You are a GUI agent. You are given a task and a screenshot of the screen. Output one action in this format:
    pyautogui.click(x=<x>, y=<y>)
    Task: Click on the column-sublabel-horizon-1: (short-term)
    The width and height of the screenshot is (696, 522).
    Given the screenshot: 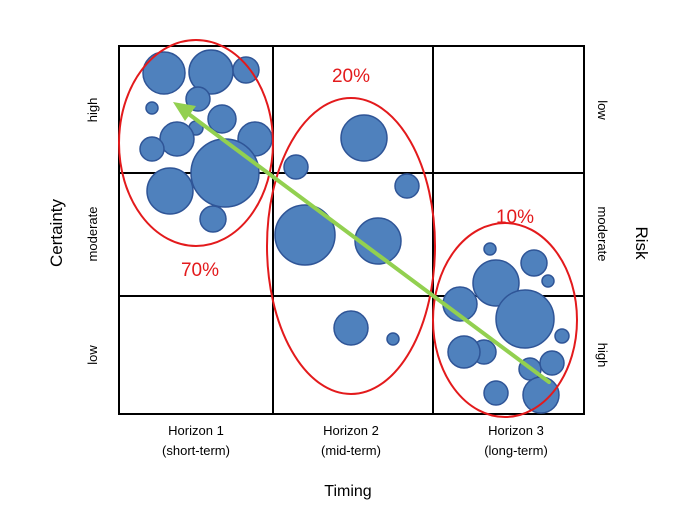 What is the action you would take?
    pyautogui.click(x=196, y=450)
    